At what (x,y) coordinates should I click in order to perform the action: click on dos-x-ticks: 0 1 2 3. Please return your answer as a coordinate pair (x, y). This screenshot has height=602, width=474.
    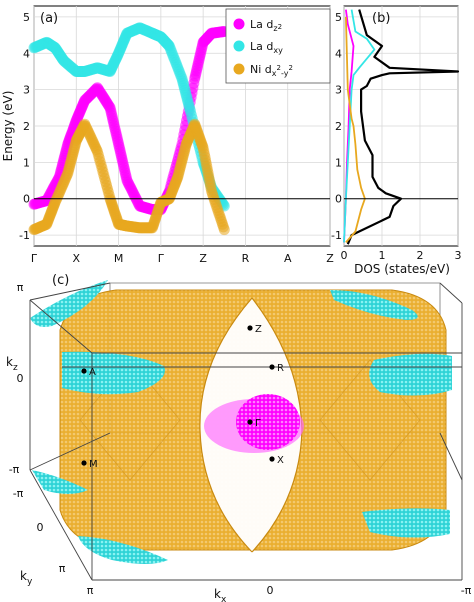
    Looking at the image, I should click on (401, 255).